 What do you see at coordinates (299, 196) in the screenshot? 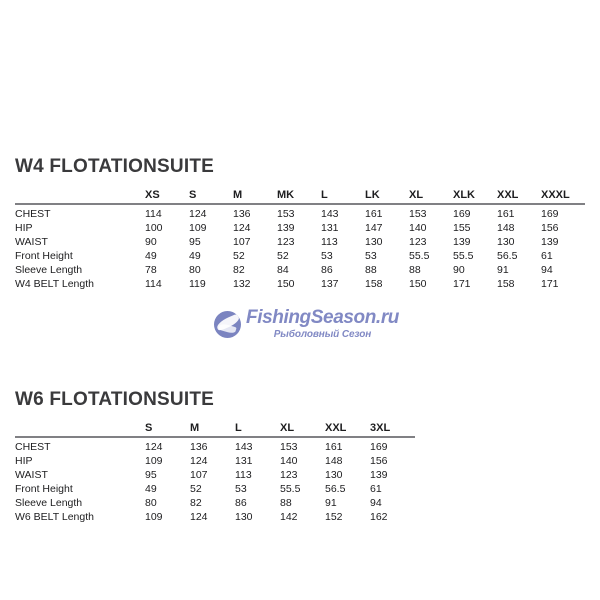
I see `column-header-mk: MK` at bounding box center [299, 196].